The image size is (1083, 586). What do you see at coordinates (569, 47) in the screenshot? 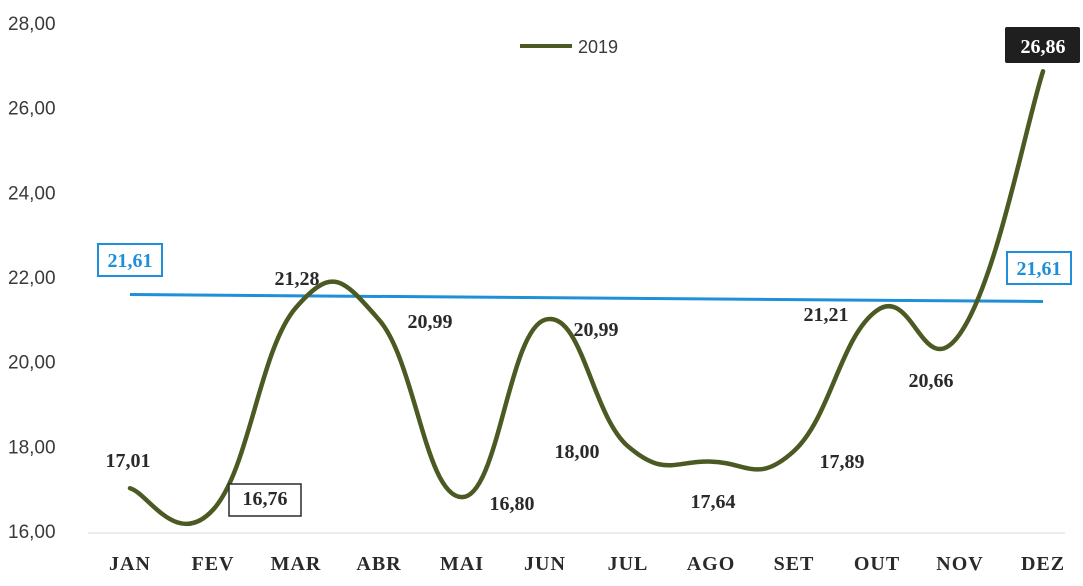
I see `legend: 2019` at bounding box center [569, 47].